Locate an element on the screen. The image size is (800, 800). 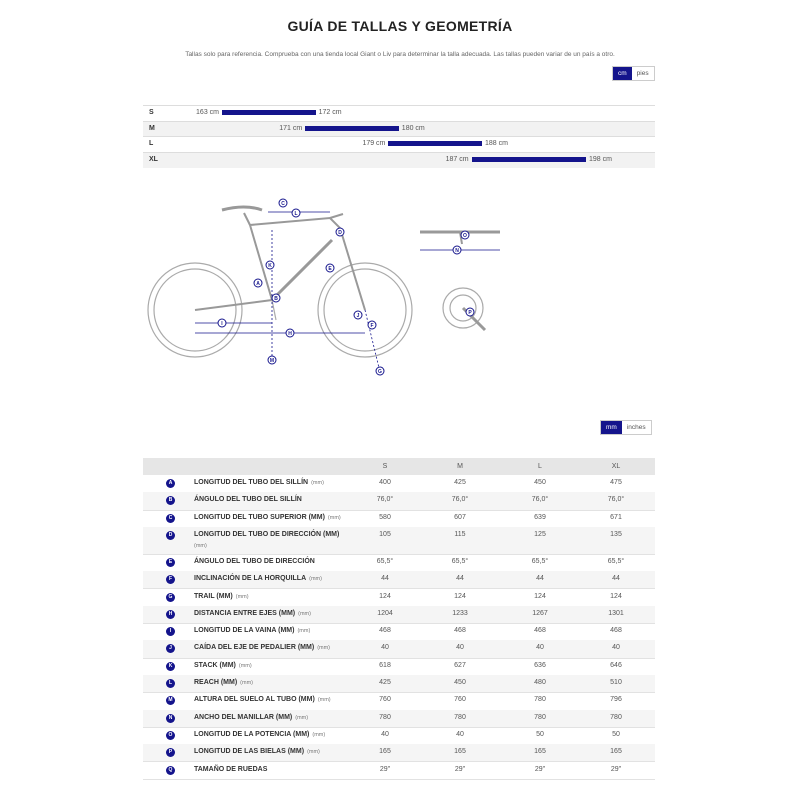
size-row: L 179 cm 188 cm is located at coordinates (399, 144).